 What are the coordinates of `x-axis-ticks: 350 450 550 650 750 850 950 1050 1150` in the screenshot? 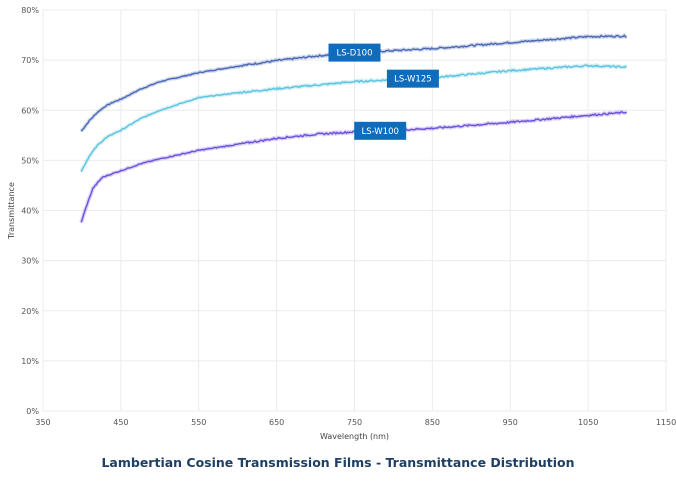 It's located at (355, 422).